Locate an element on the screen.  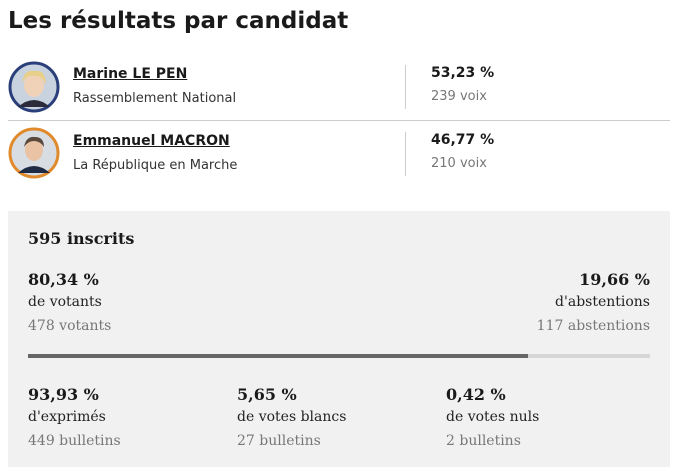
breakdown-label: de votes blancs is located at coordinates (292, 417).